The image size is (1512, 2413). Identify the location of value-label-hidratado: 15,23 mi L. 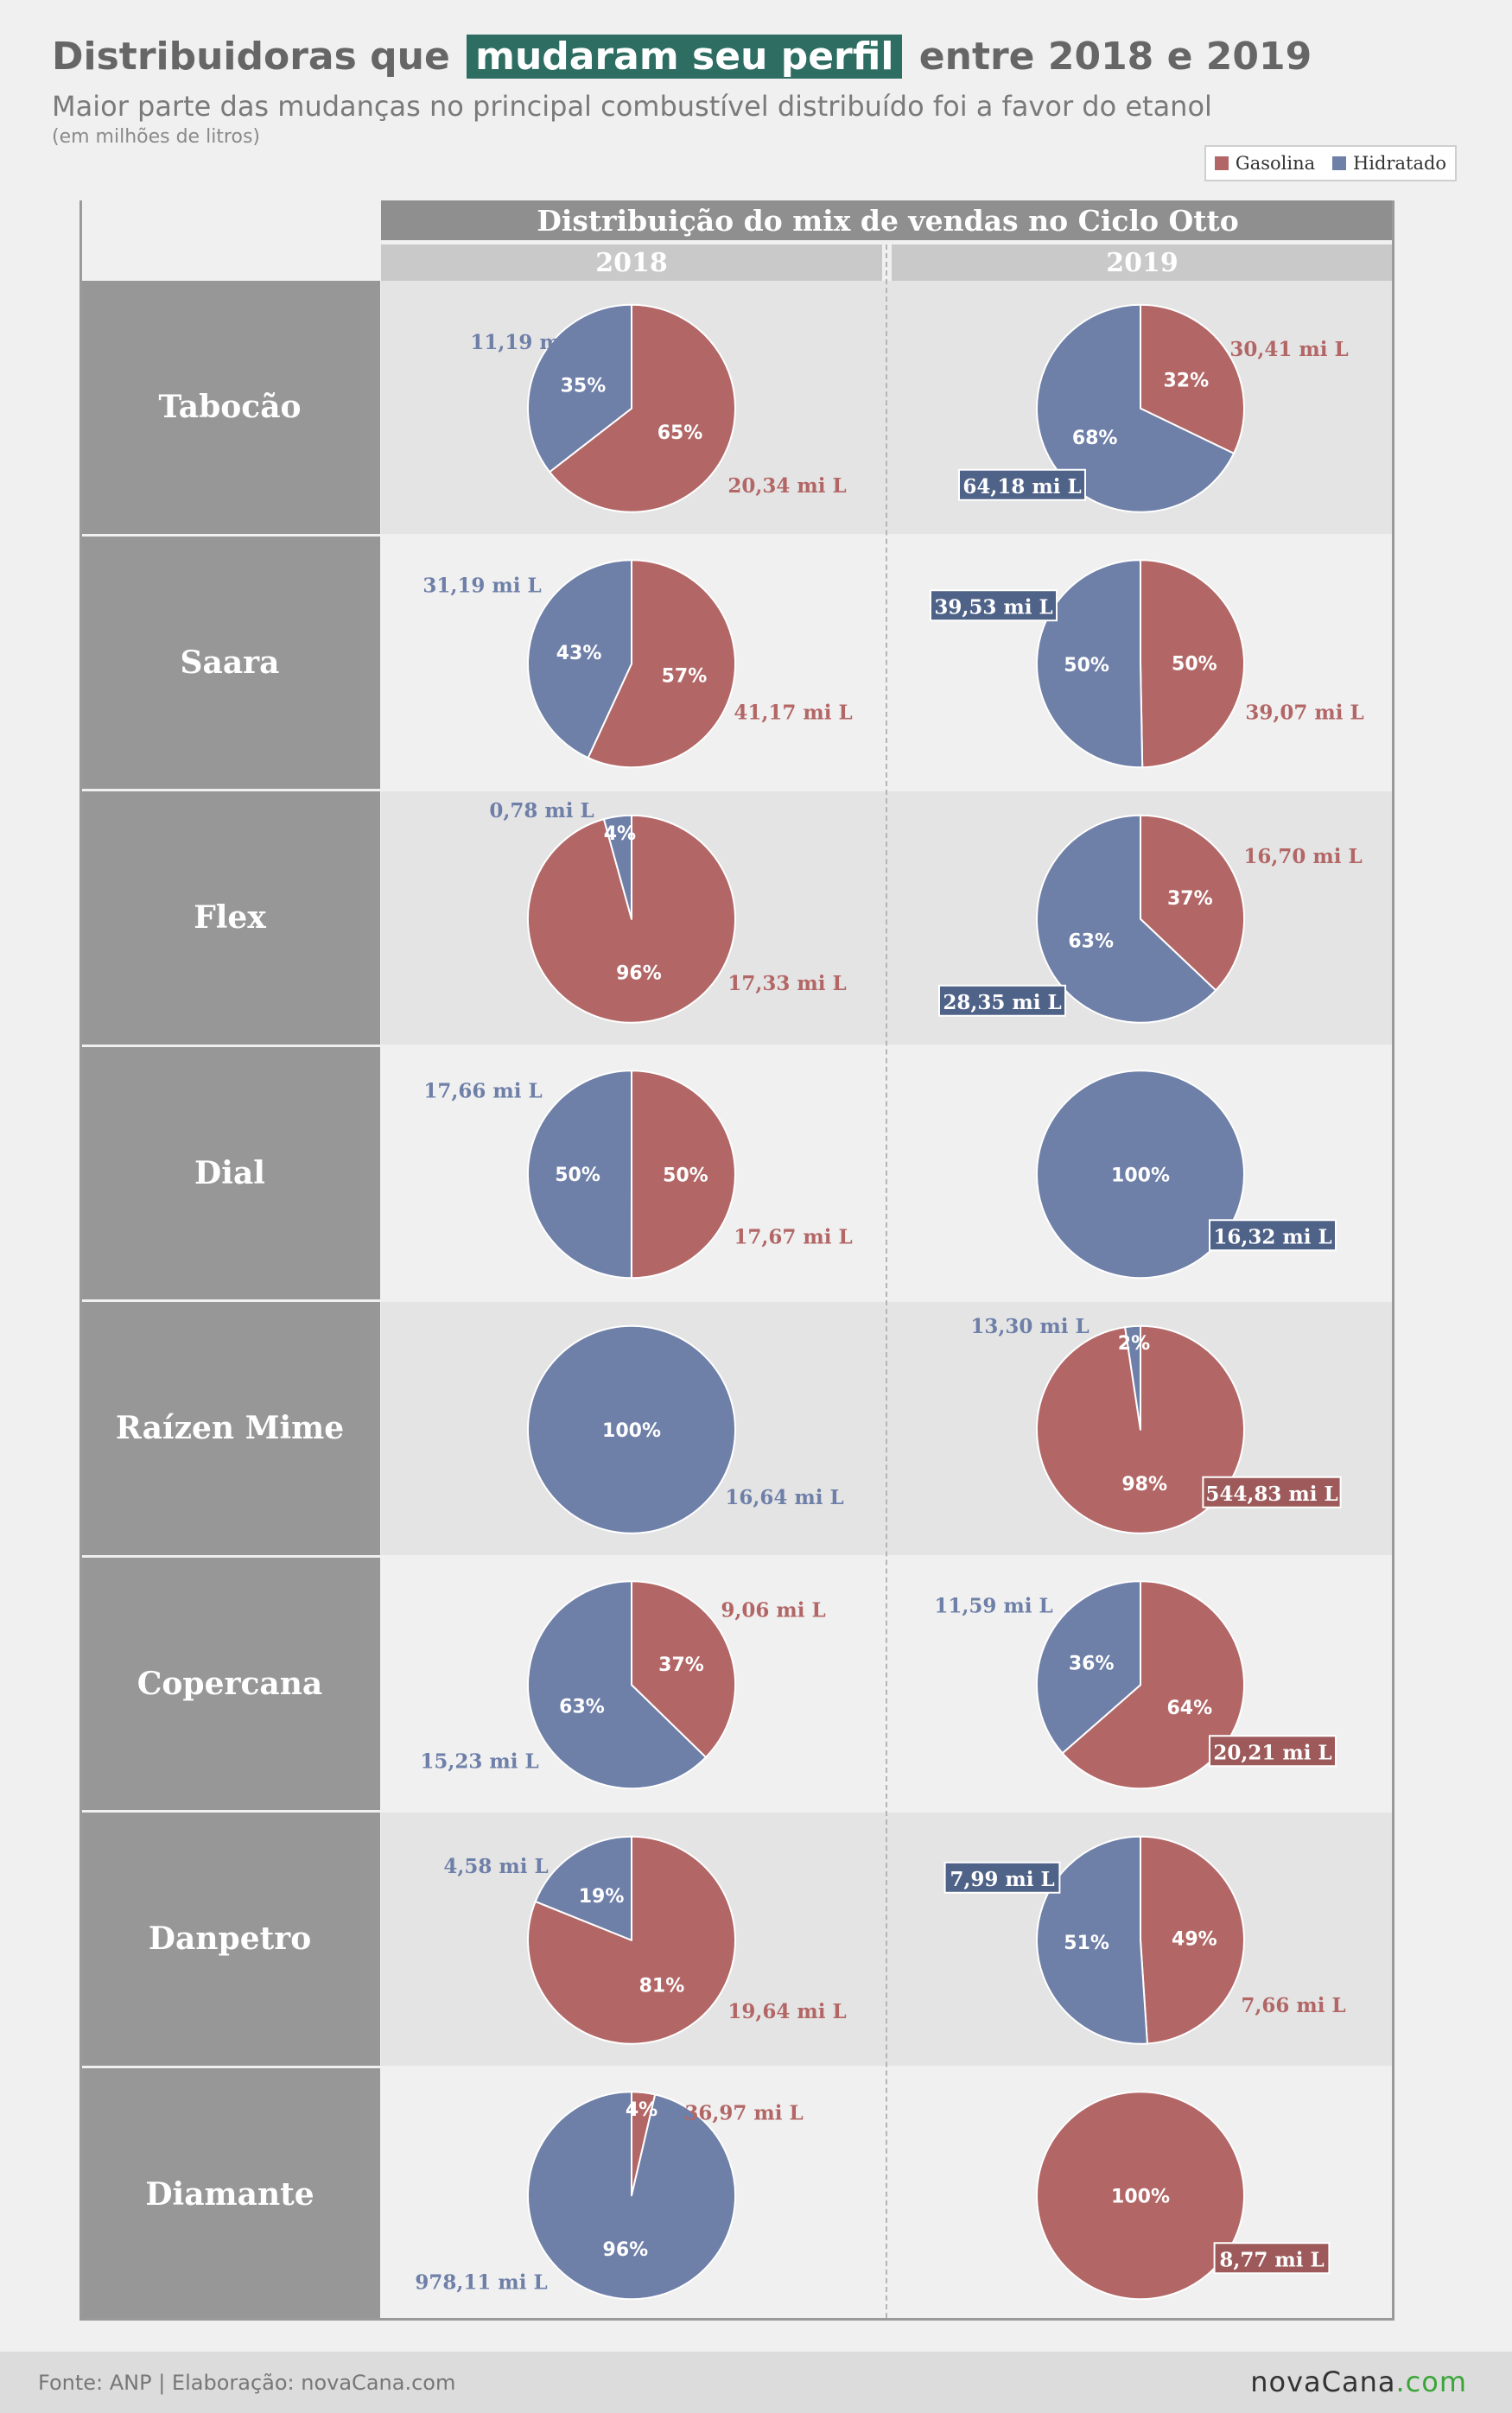
(479, 1761).